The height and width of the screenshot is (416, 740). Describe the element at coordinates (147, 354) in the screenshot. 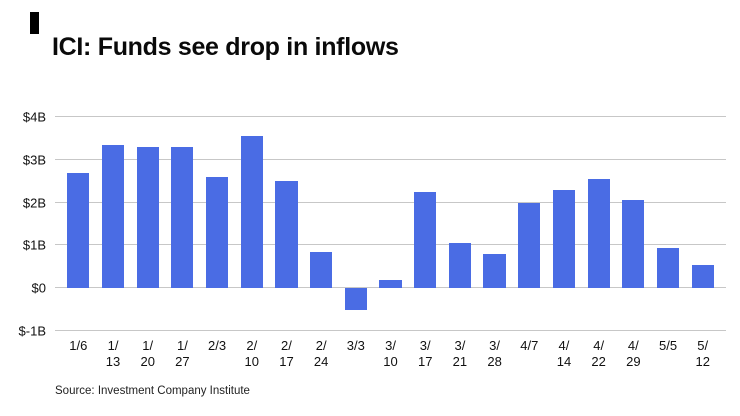

I see `x-axis-tick-label: 1/ 20` at that location.